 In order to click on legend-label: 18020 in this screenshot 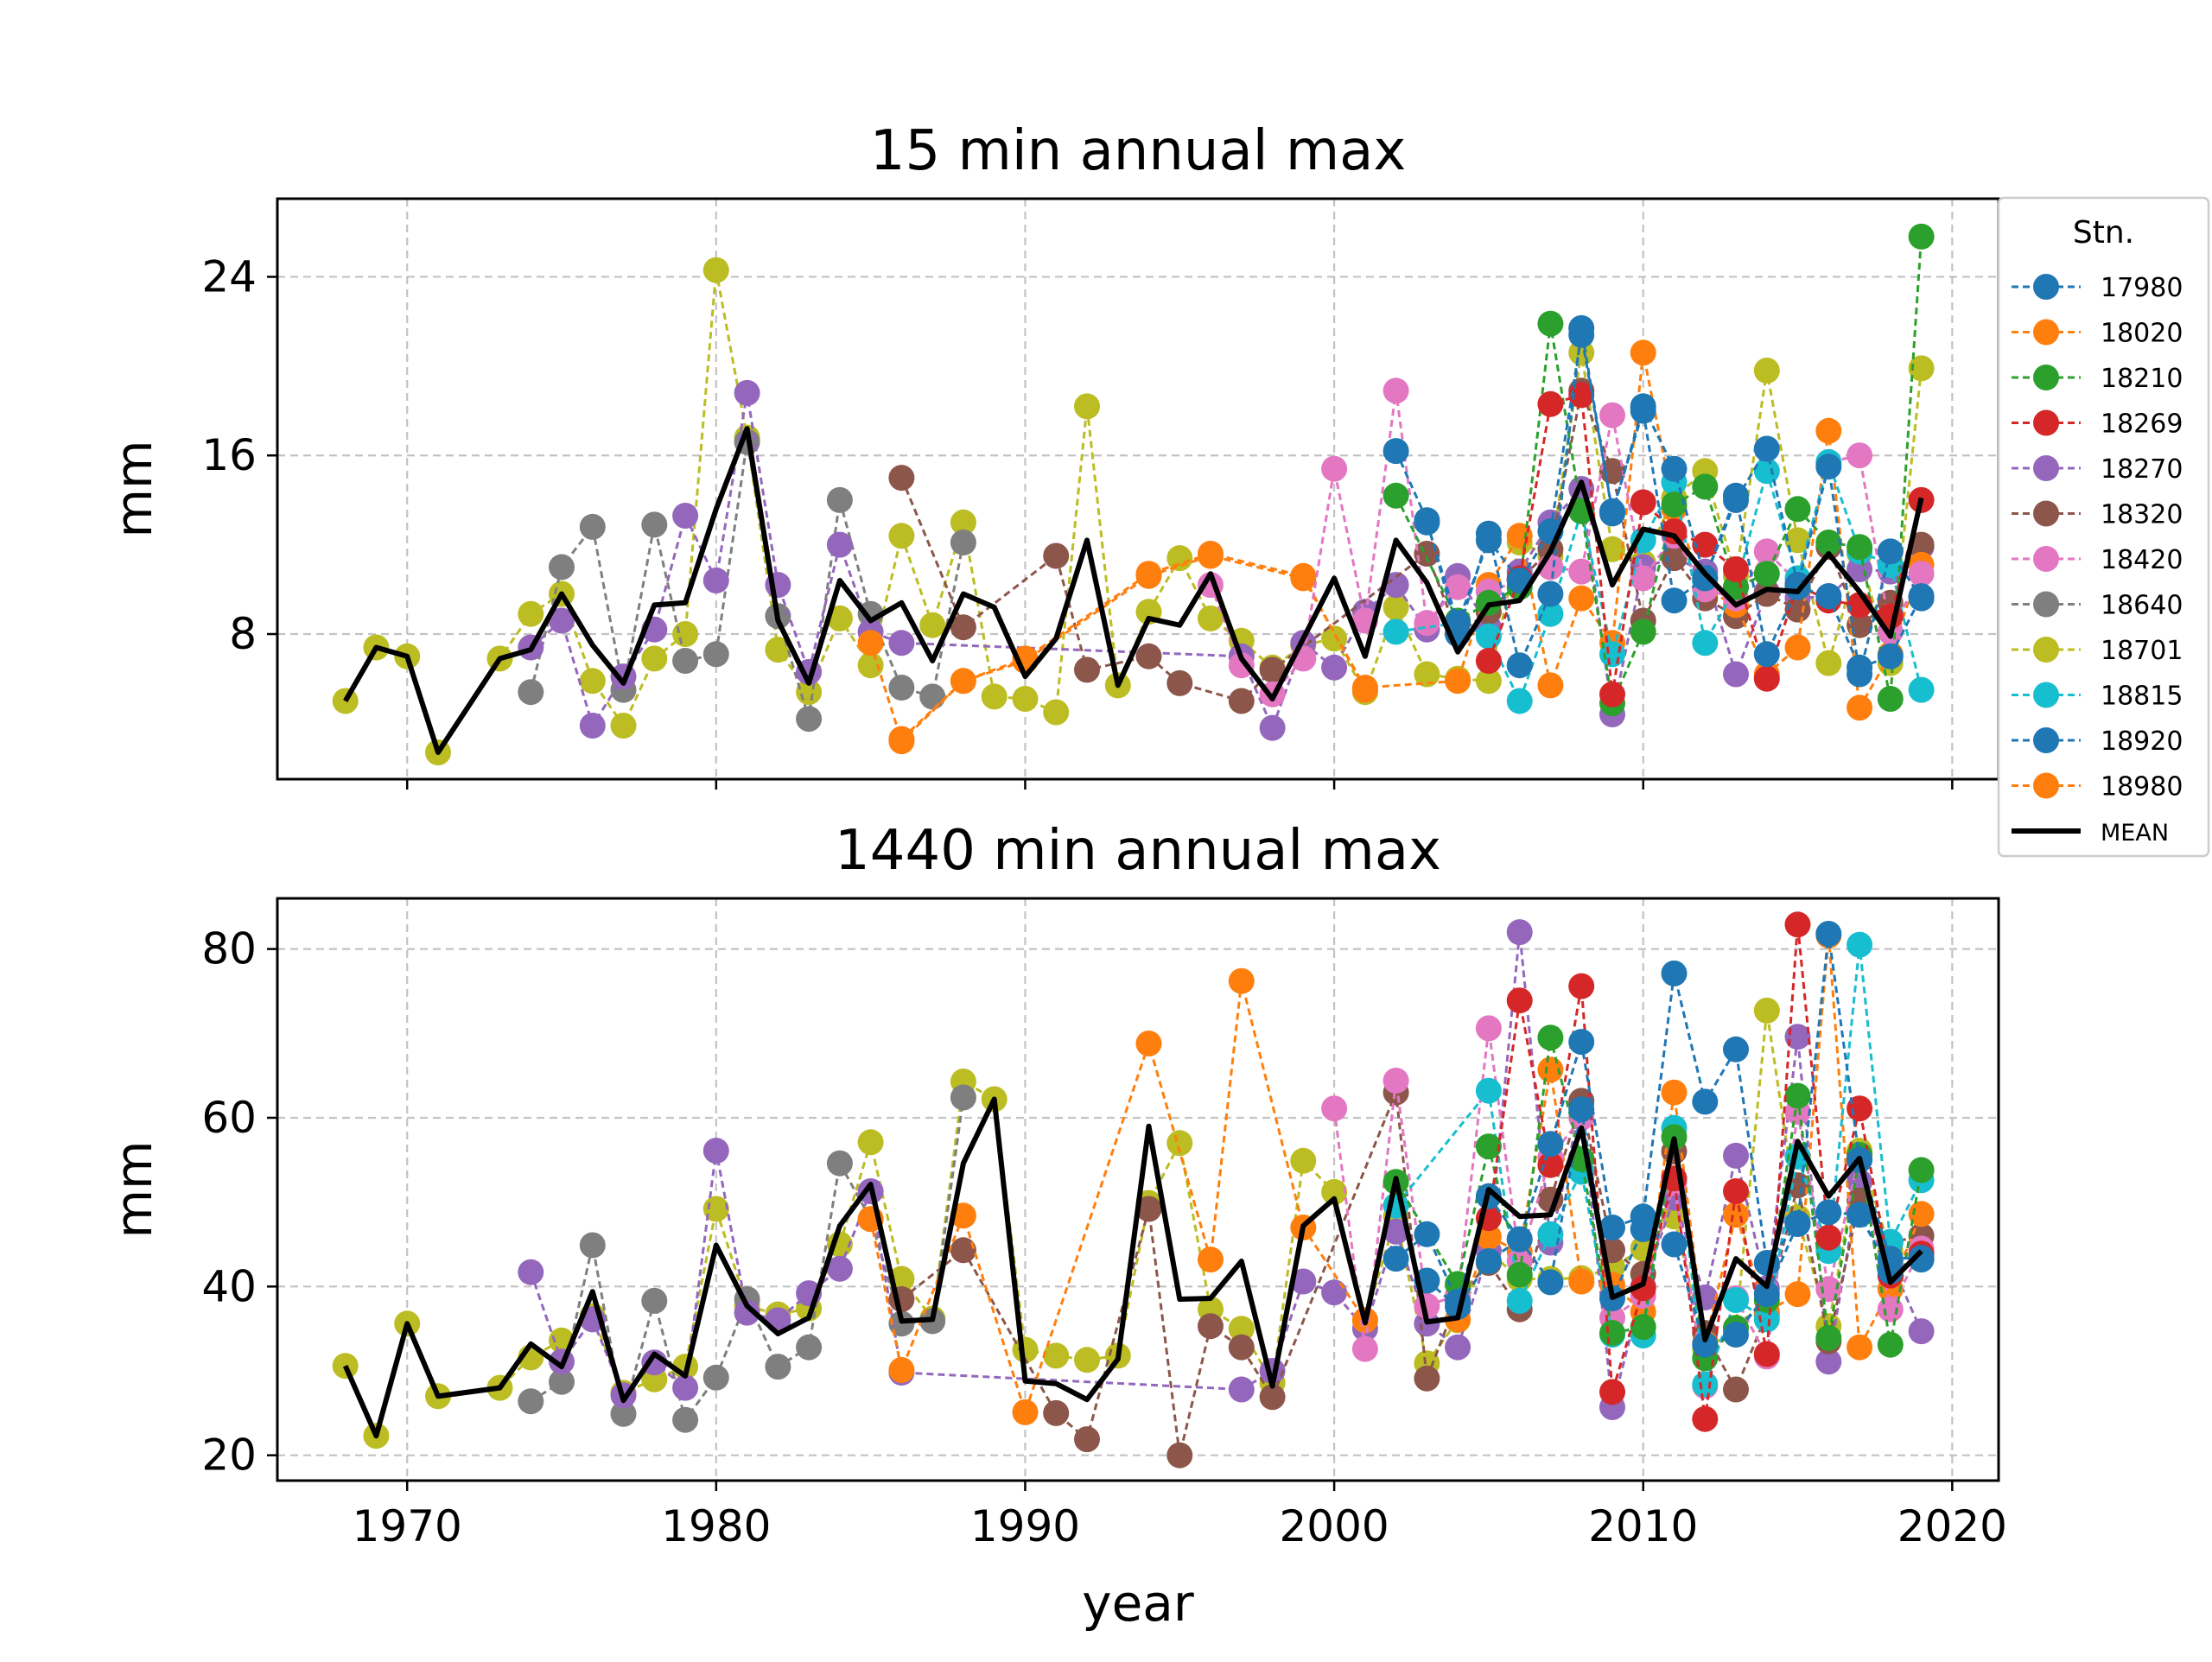, I will do `click(2142, 334)`.